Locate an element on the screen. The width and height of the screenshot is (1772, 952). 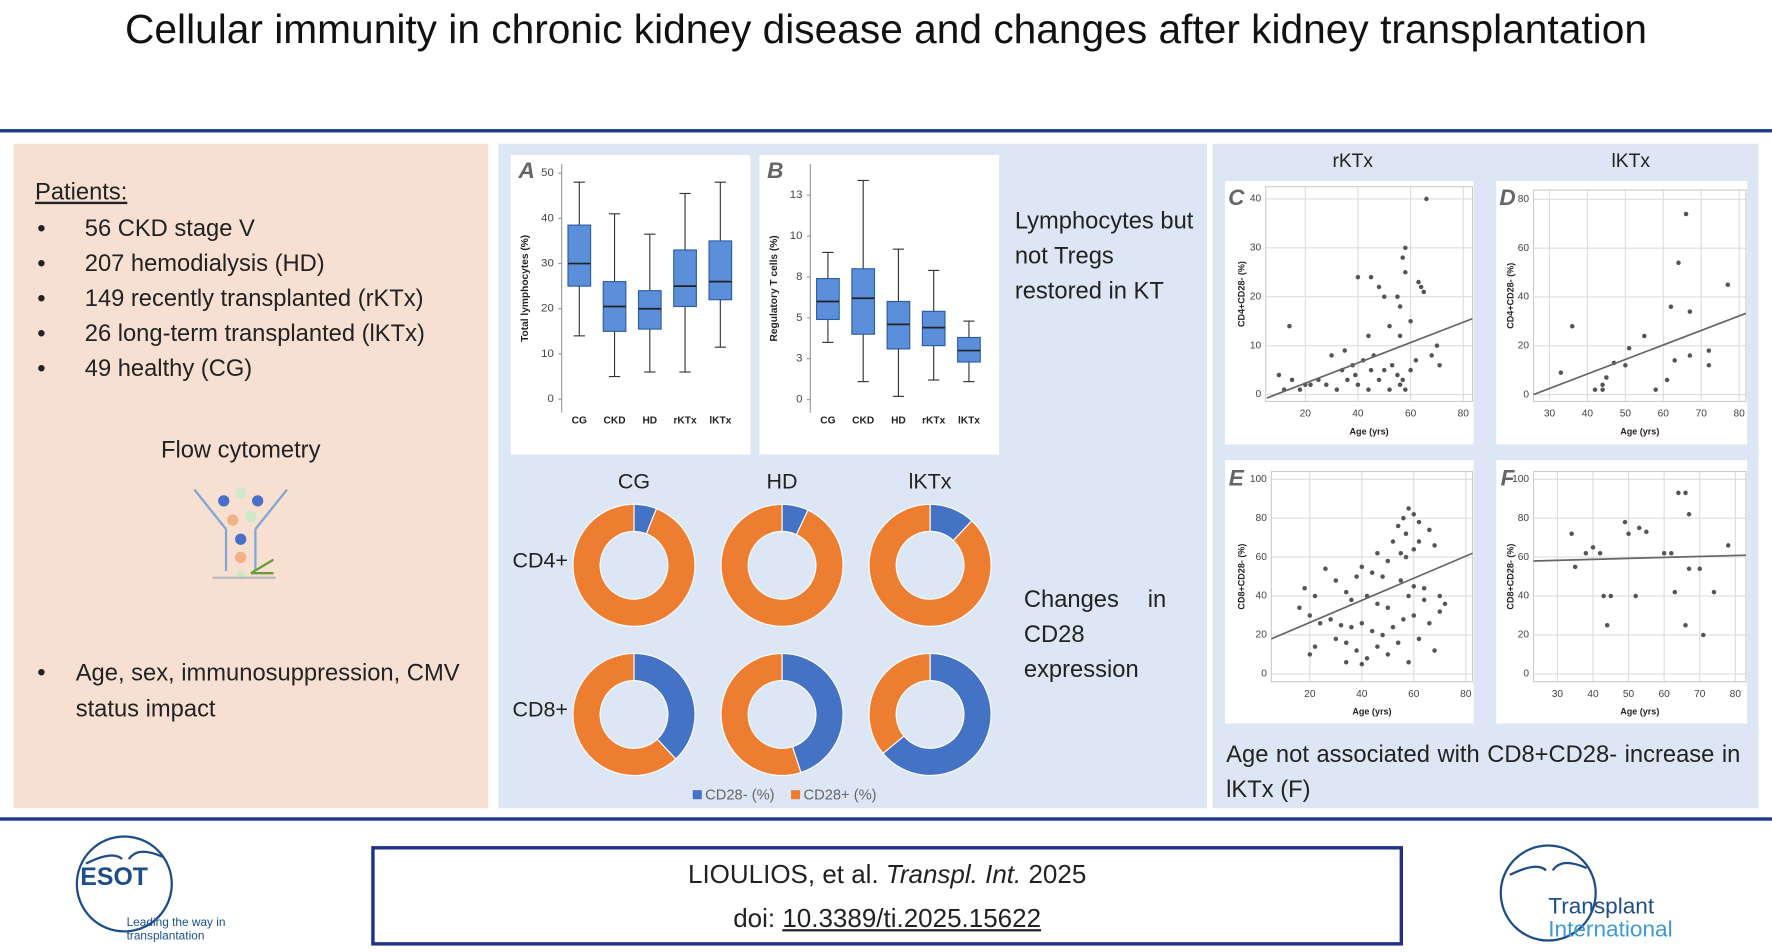
column-title: rKTx is located at coordinates (1352, 161).